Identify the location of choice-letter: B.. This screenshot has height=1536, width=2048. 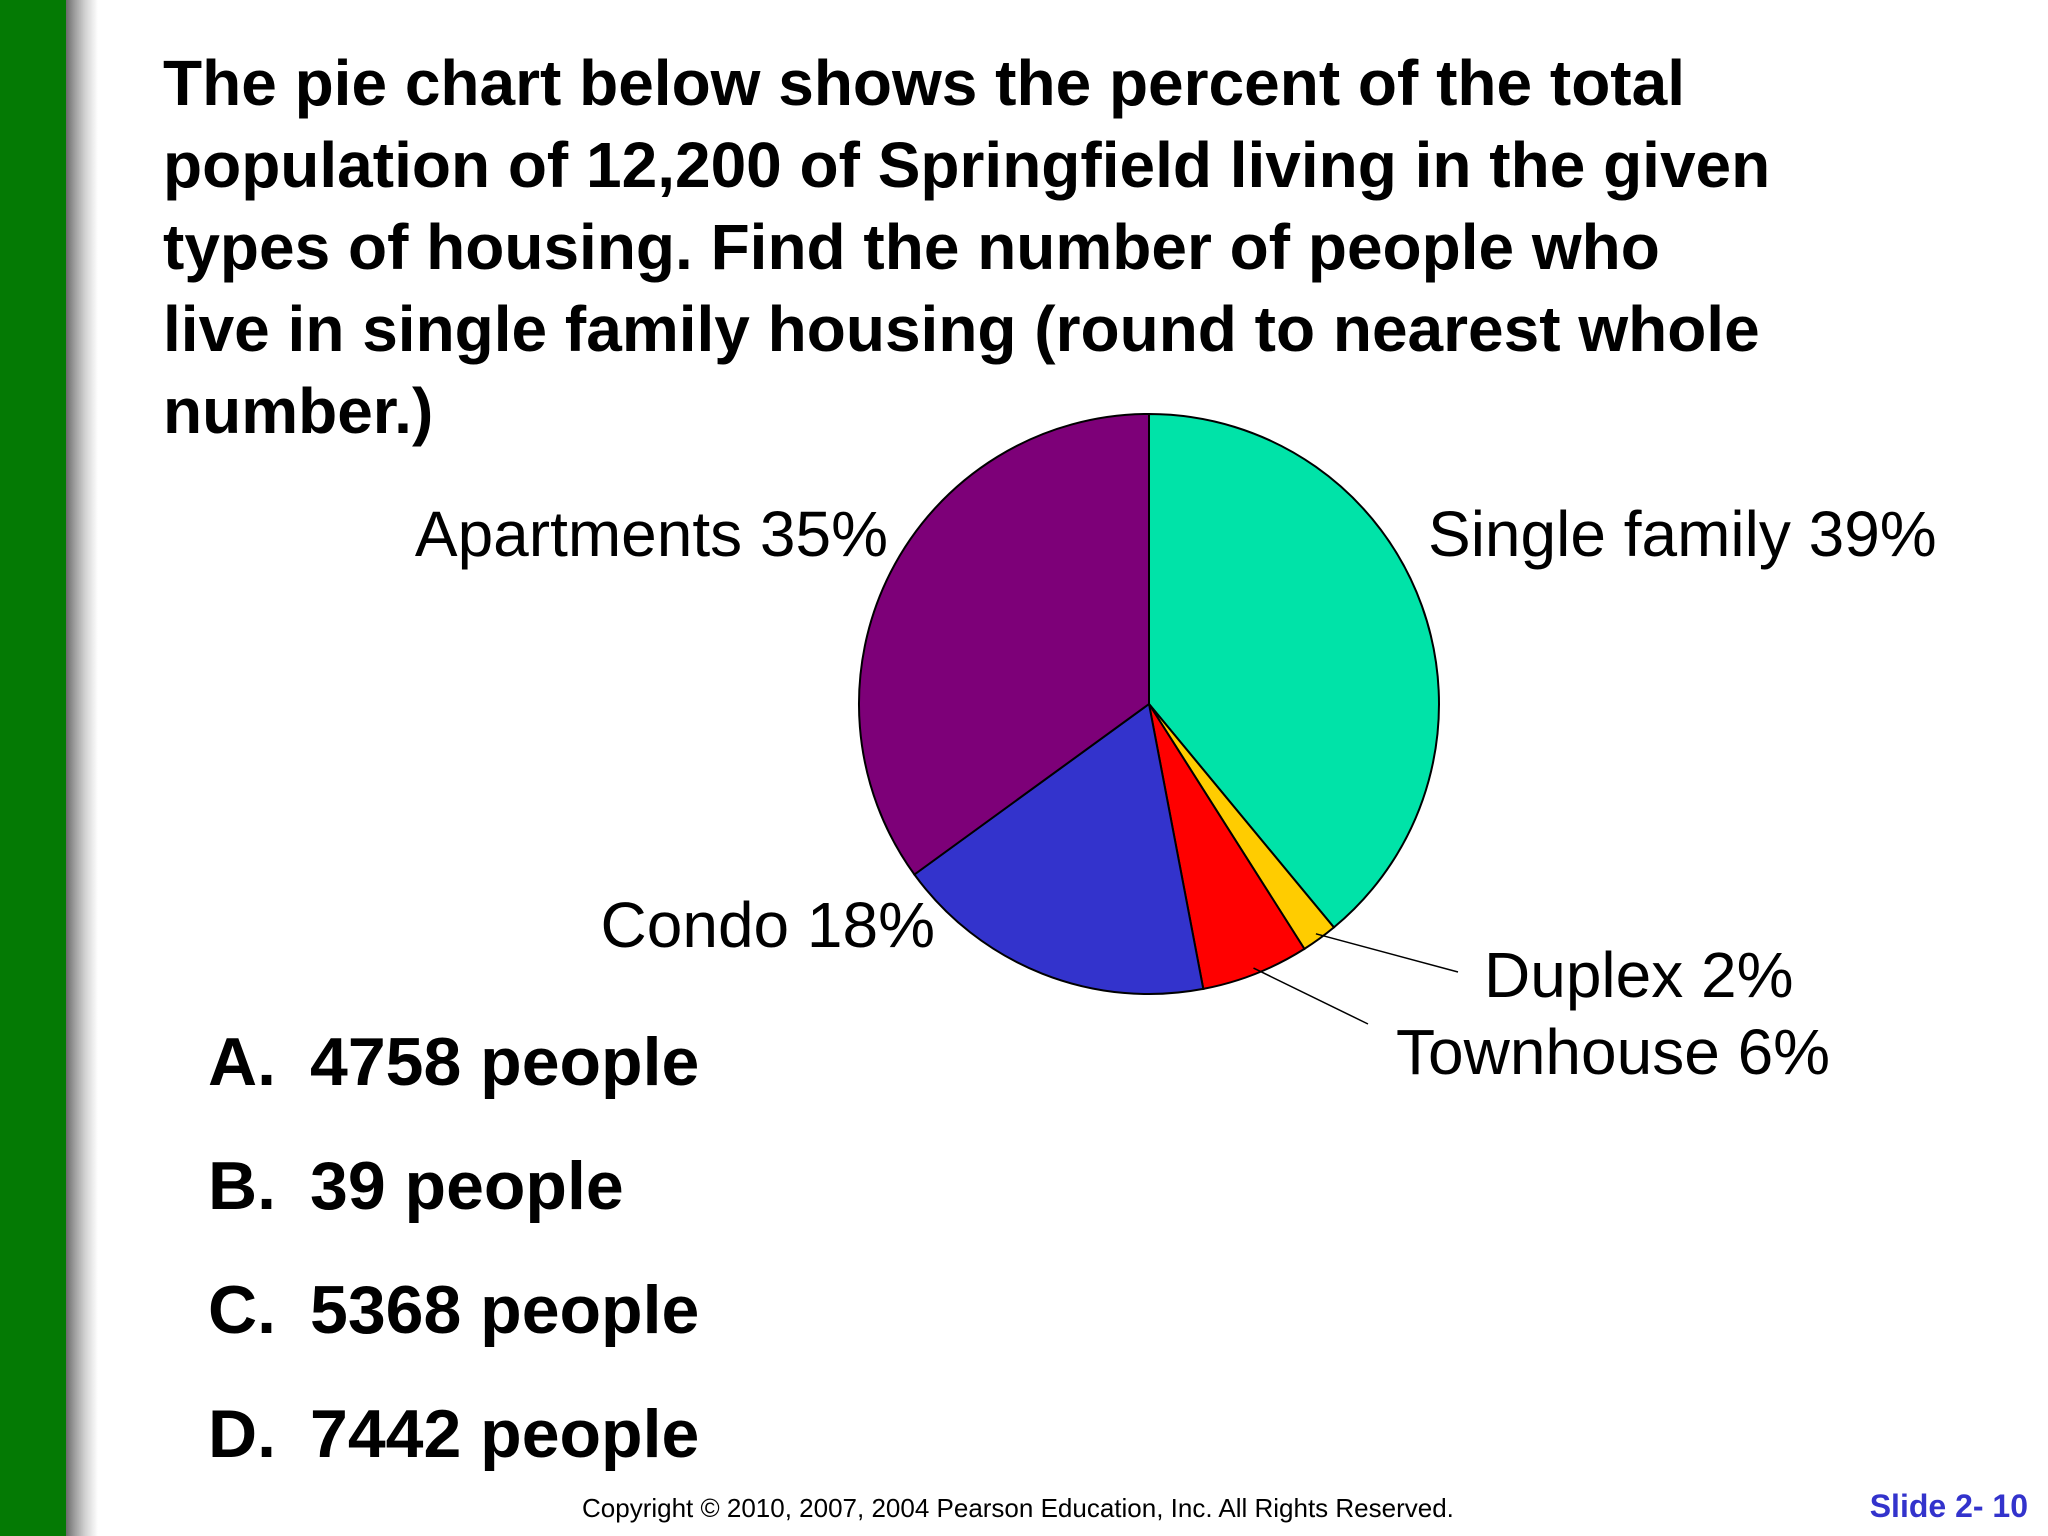
(242, 1186).